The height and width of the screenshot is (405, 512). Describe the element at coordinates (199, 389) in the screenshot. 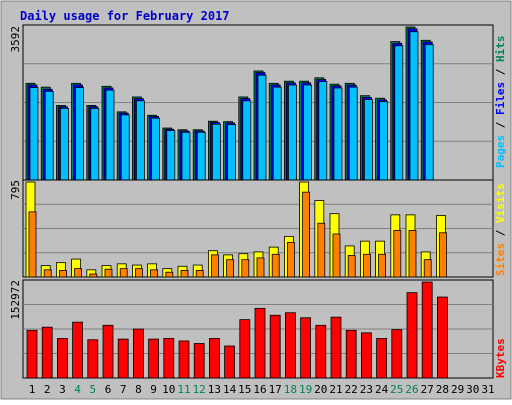

I see `x-tick-label-12: 12` at that location.